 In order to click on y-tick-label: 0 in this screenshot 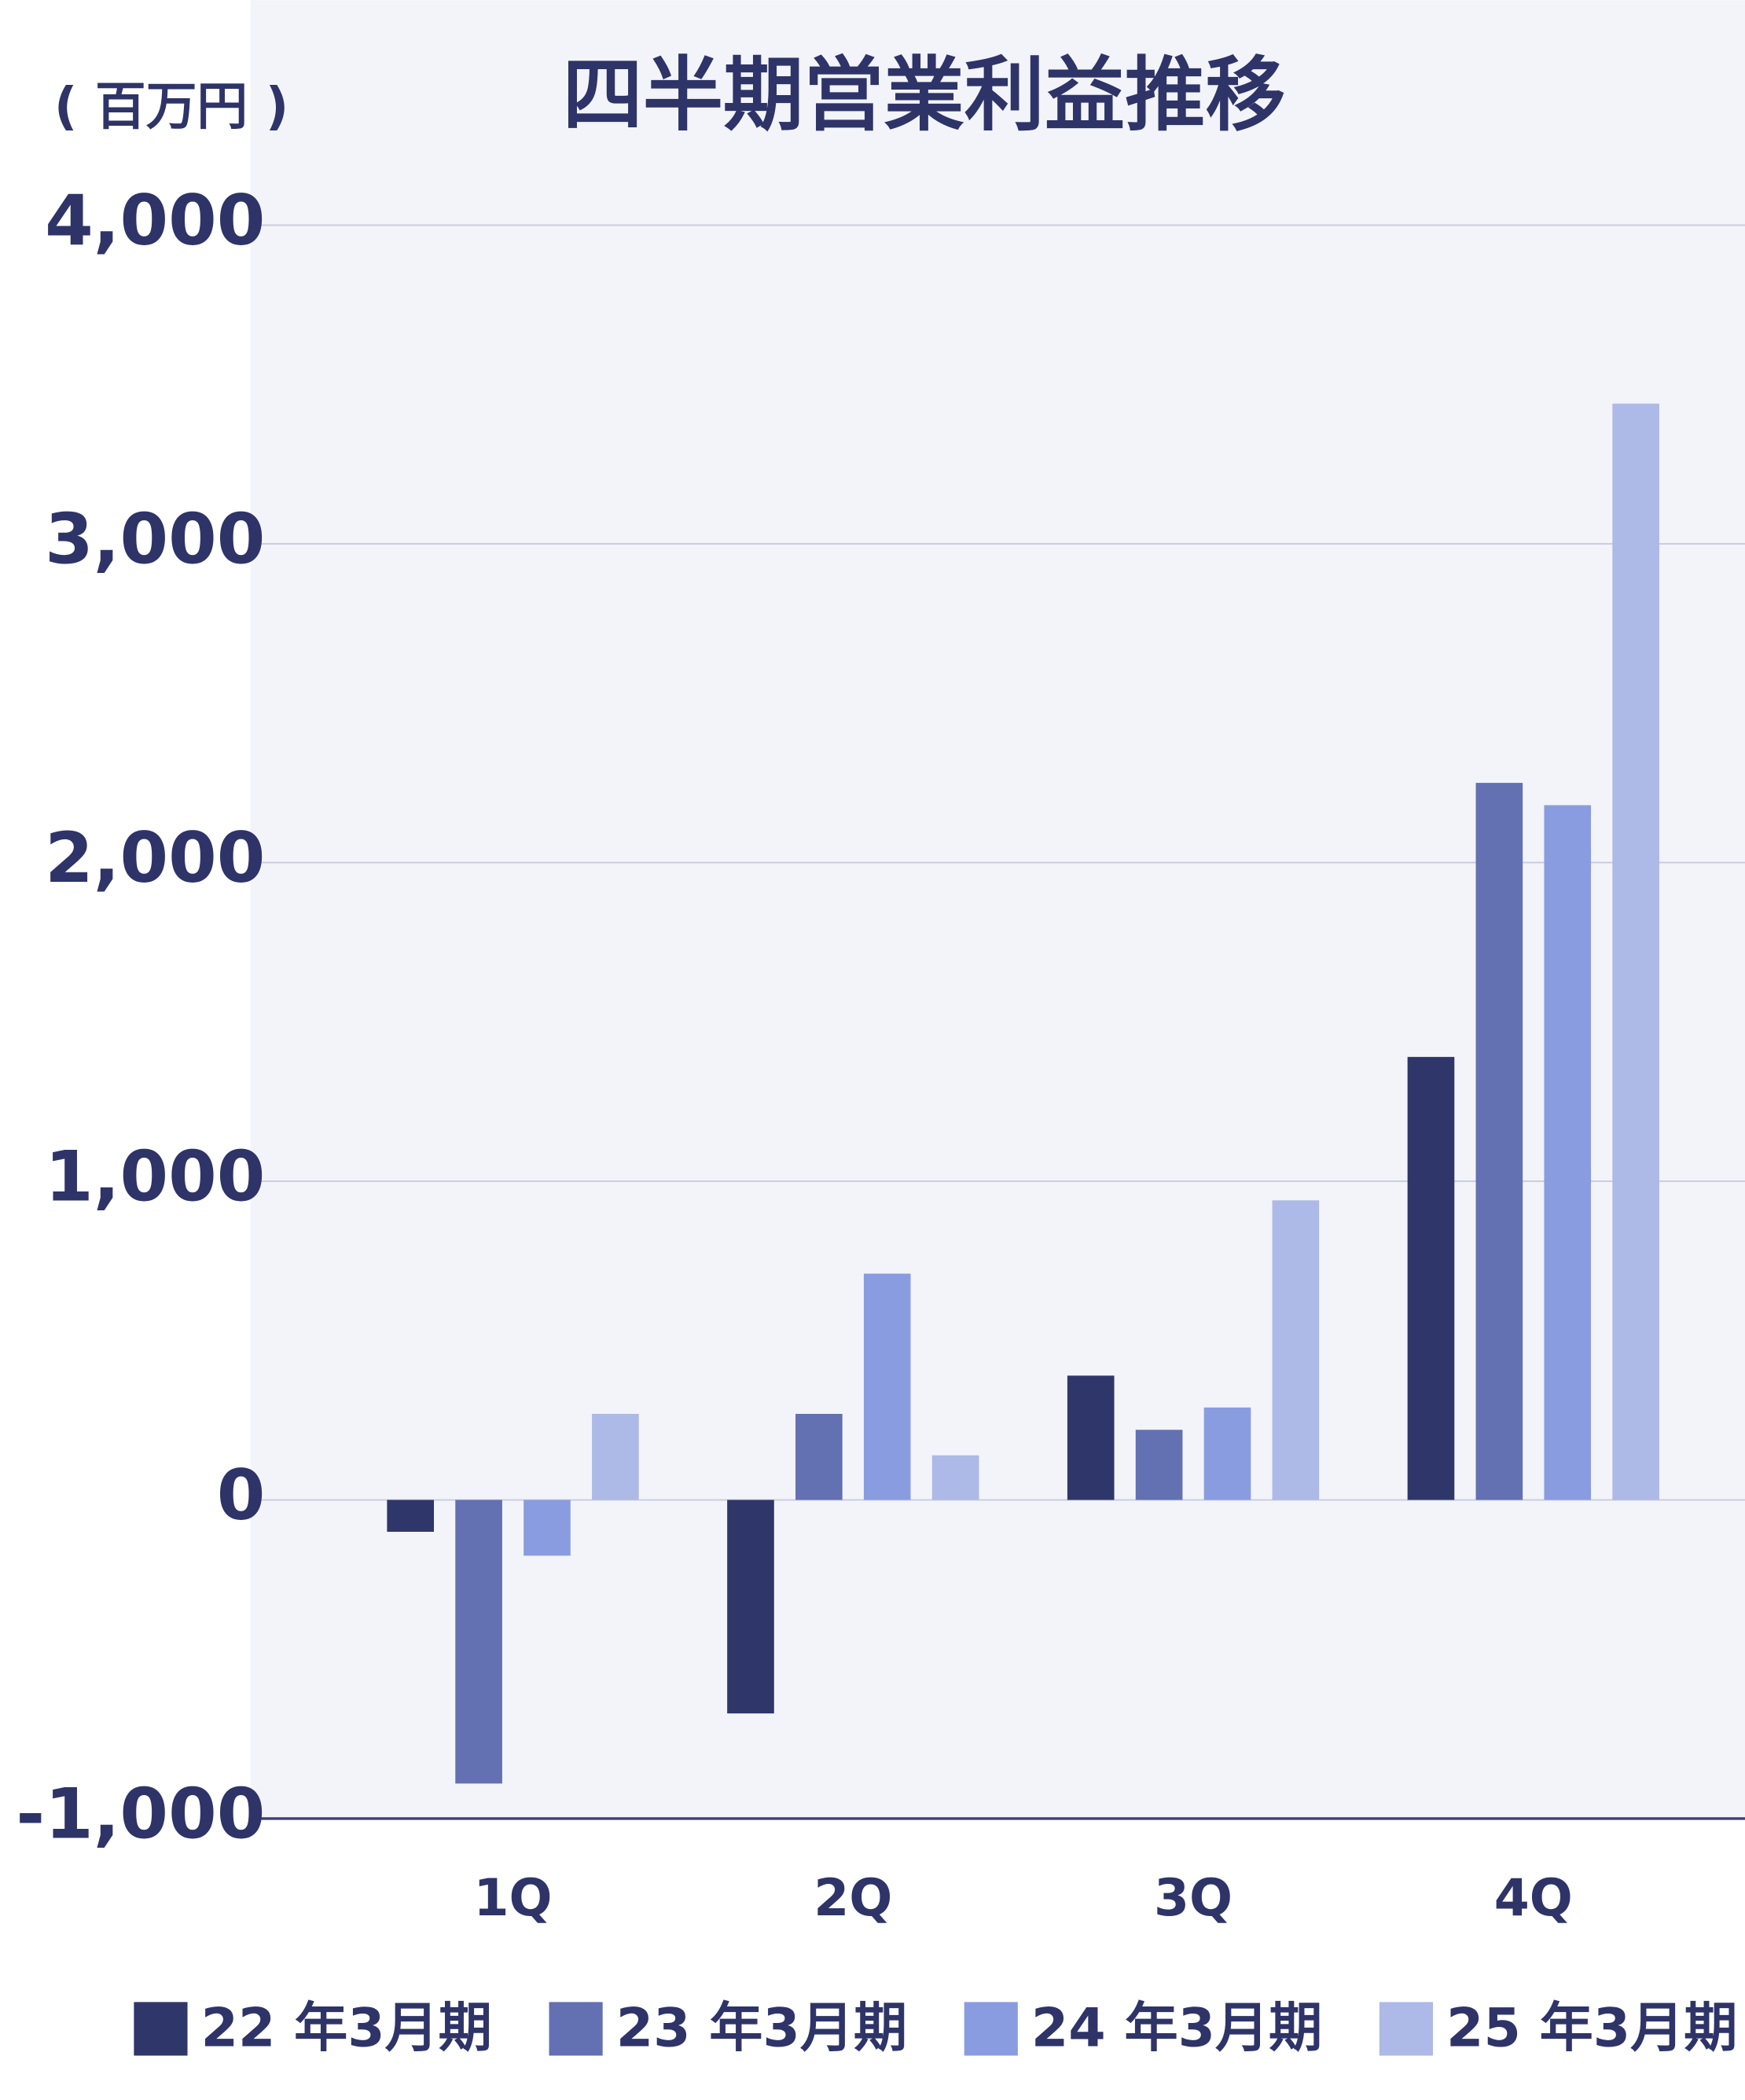, I will do `click(241, 1495)`.